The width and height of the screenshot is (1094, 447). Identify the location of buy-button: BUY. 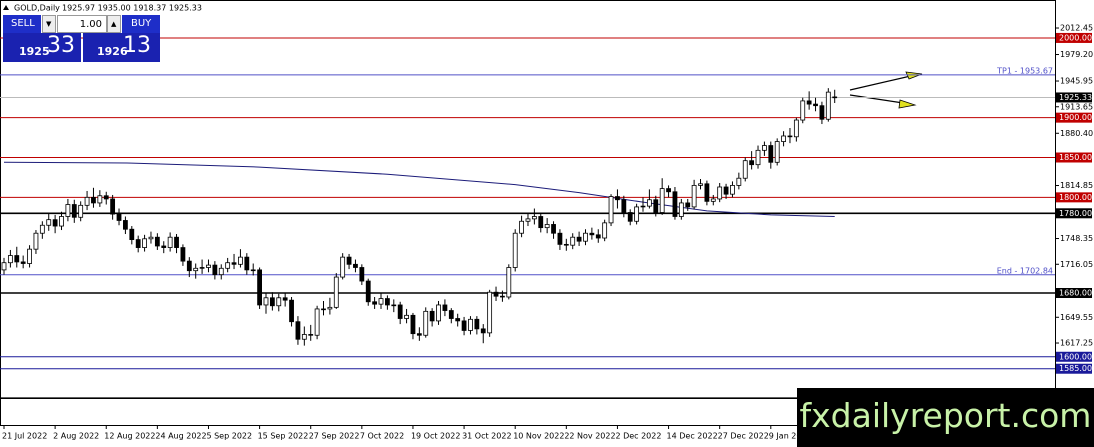
(141, 24).